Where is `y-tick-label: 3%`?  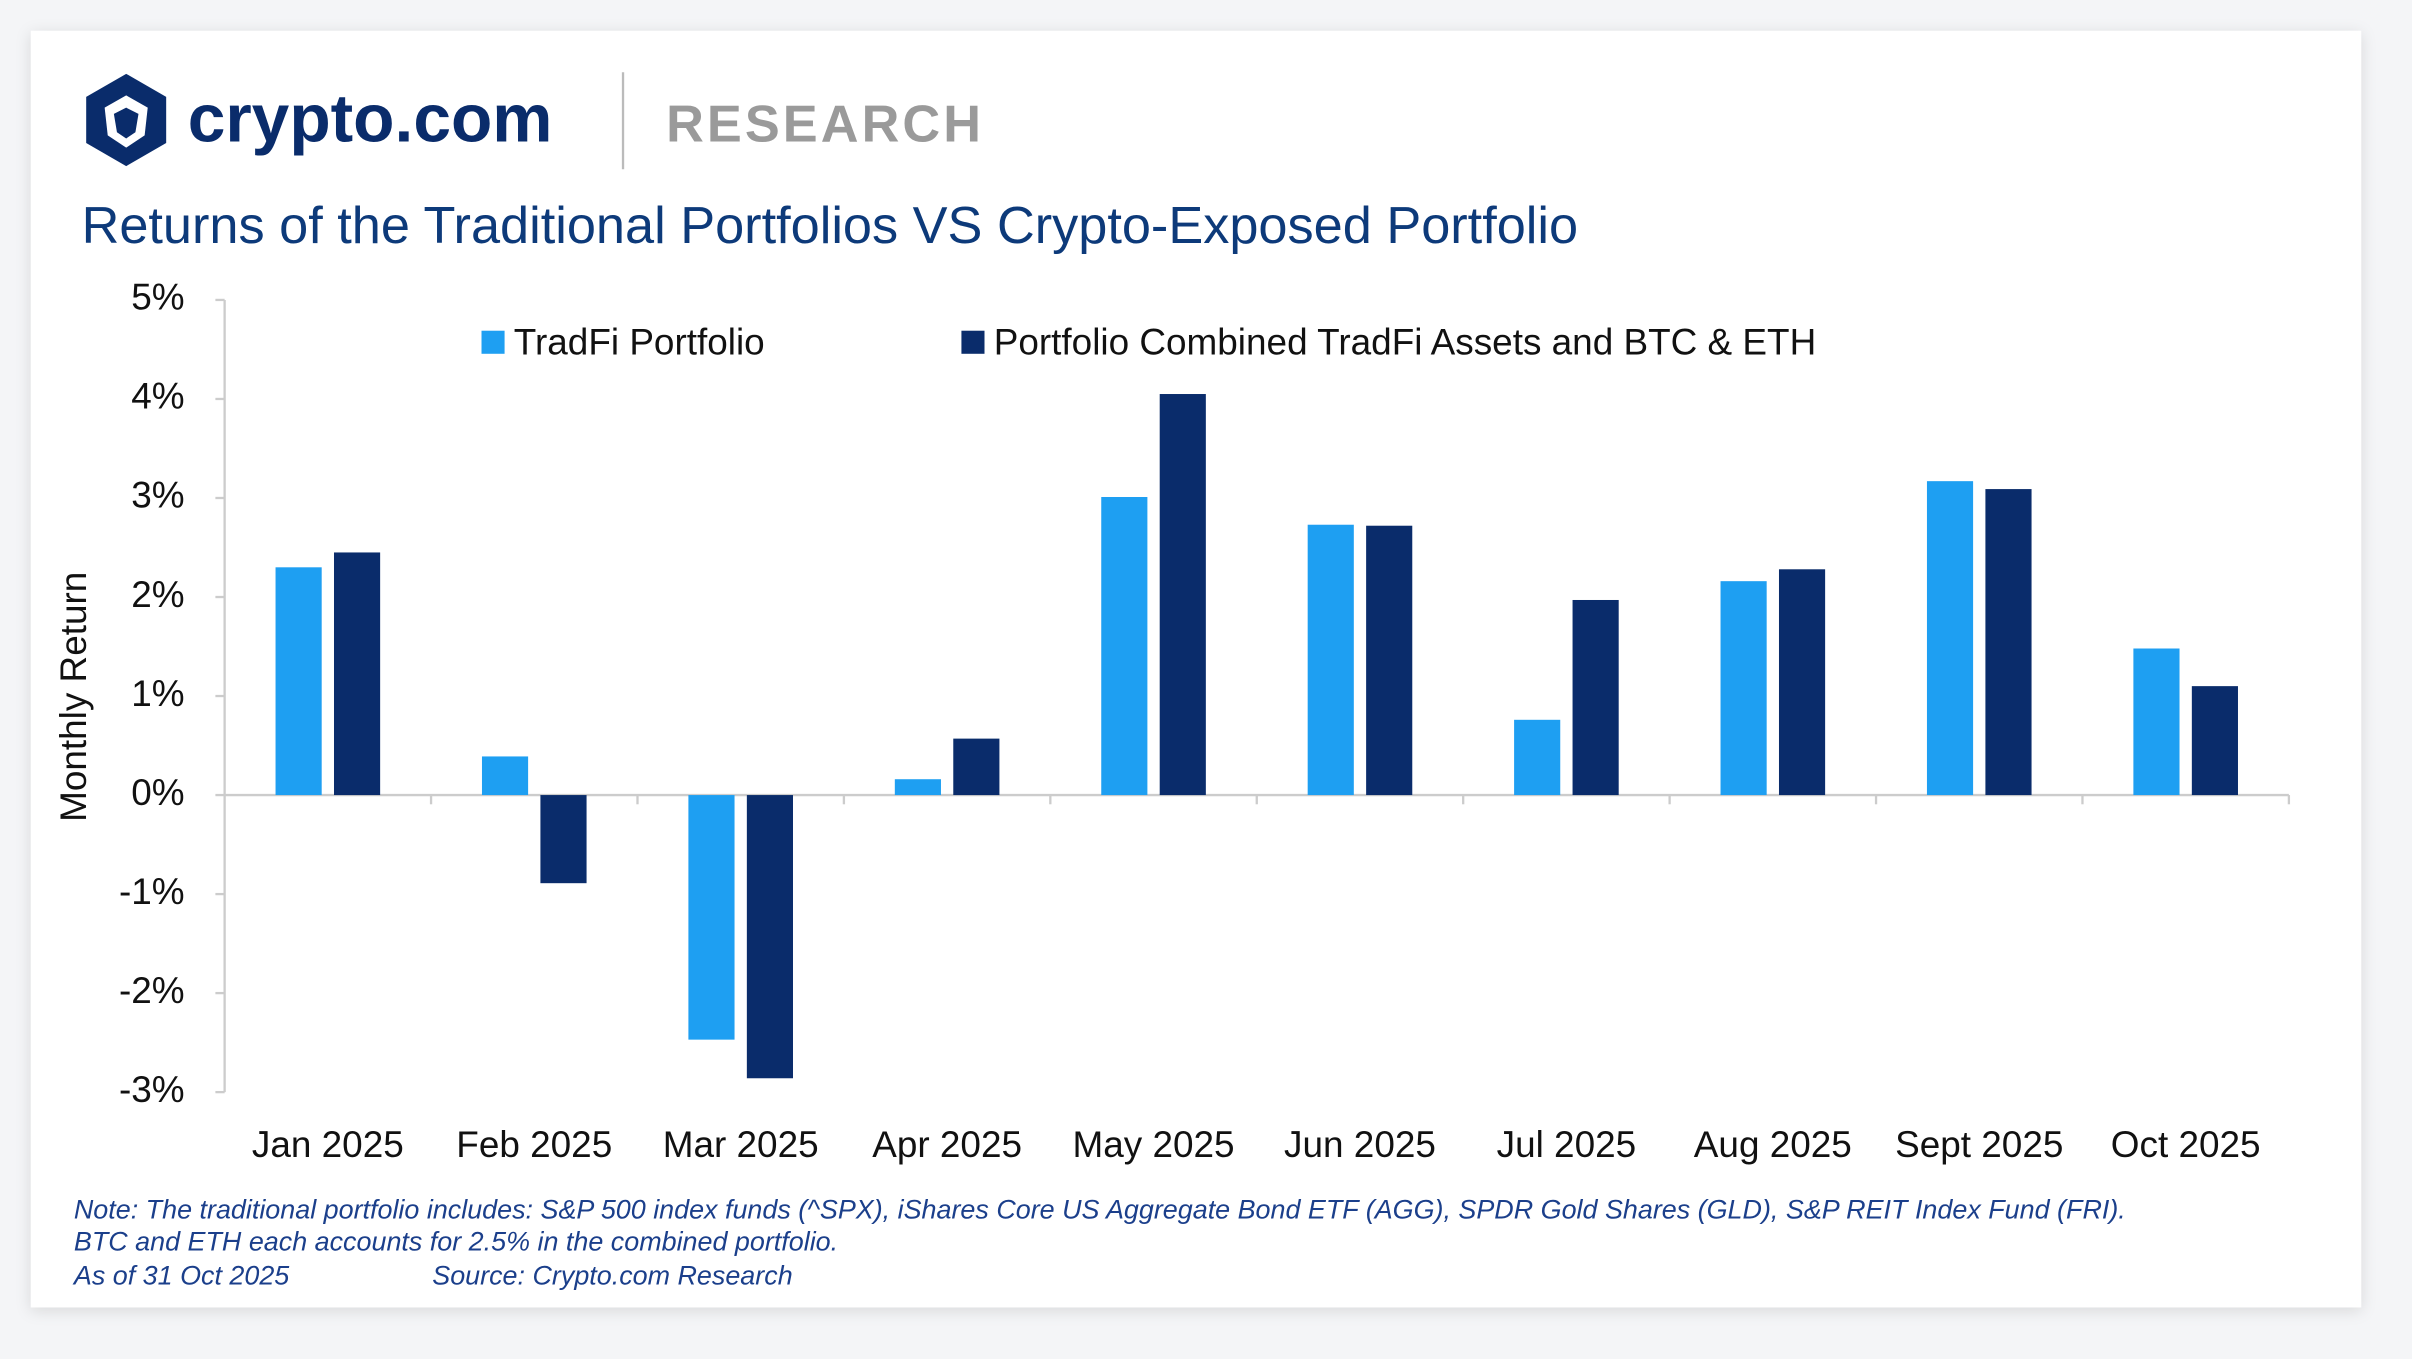
y-tick-label: 3% is located at coordinates (157, 495).